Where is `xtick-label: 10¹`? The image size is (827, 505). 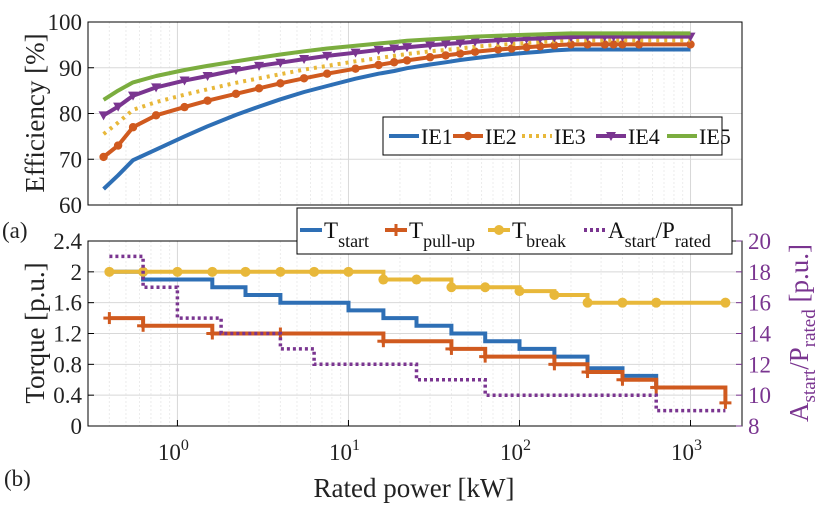
xtick-label: 10¹ is located at coordinates (344, 451).